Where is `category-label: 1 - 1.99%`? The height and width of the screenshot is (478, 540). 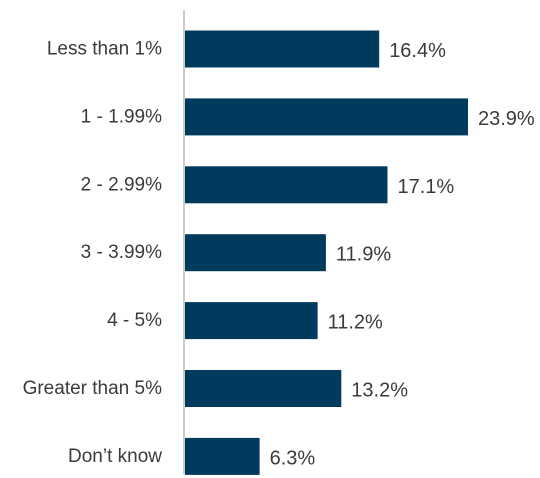 category-label: 1 - 1.99% is located at coordinates (121, 116).